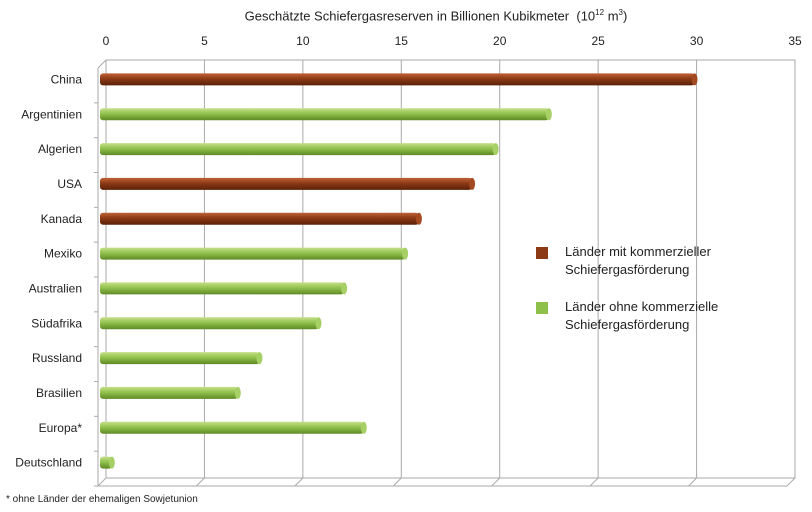 The image size is (812, 512). I want to click on category-label: Mexiko, so click(63, 254).